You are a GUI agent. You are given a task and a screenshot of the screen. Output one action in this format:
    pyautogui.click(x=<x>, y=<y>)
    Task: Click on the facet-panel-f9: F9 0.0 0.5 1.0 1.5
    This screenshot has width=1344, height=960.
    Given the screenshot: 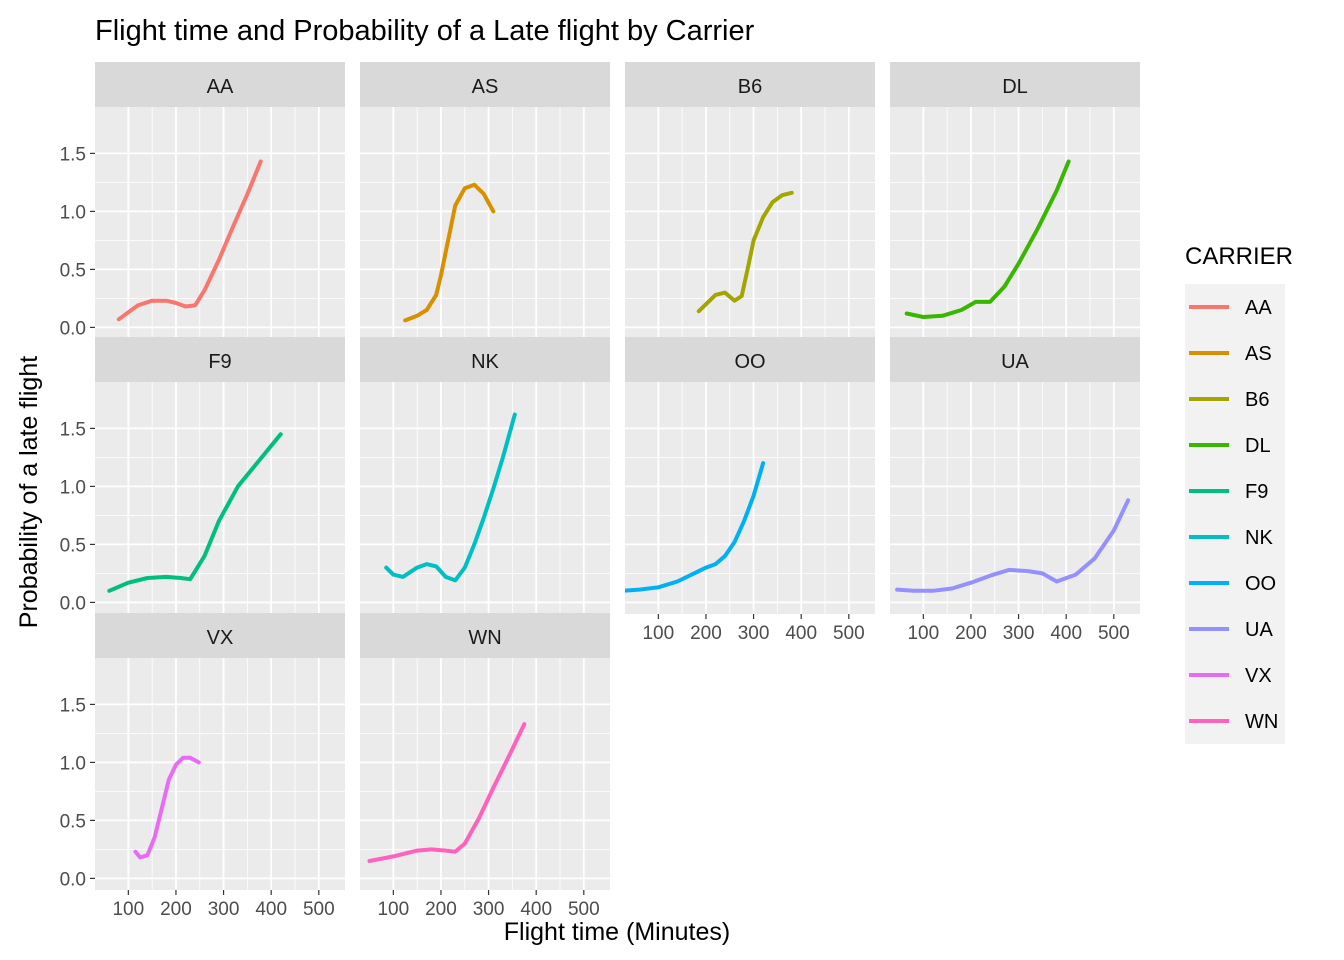 What is the action you would take?
    pyautogui.click(x=202, y=475)
    